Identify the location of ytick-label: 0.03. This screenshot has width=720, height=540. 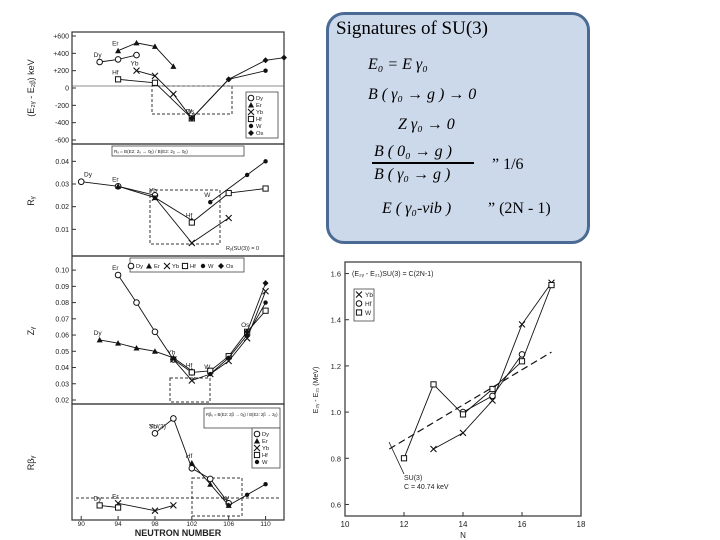
(62, 185).